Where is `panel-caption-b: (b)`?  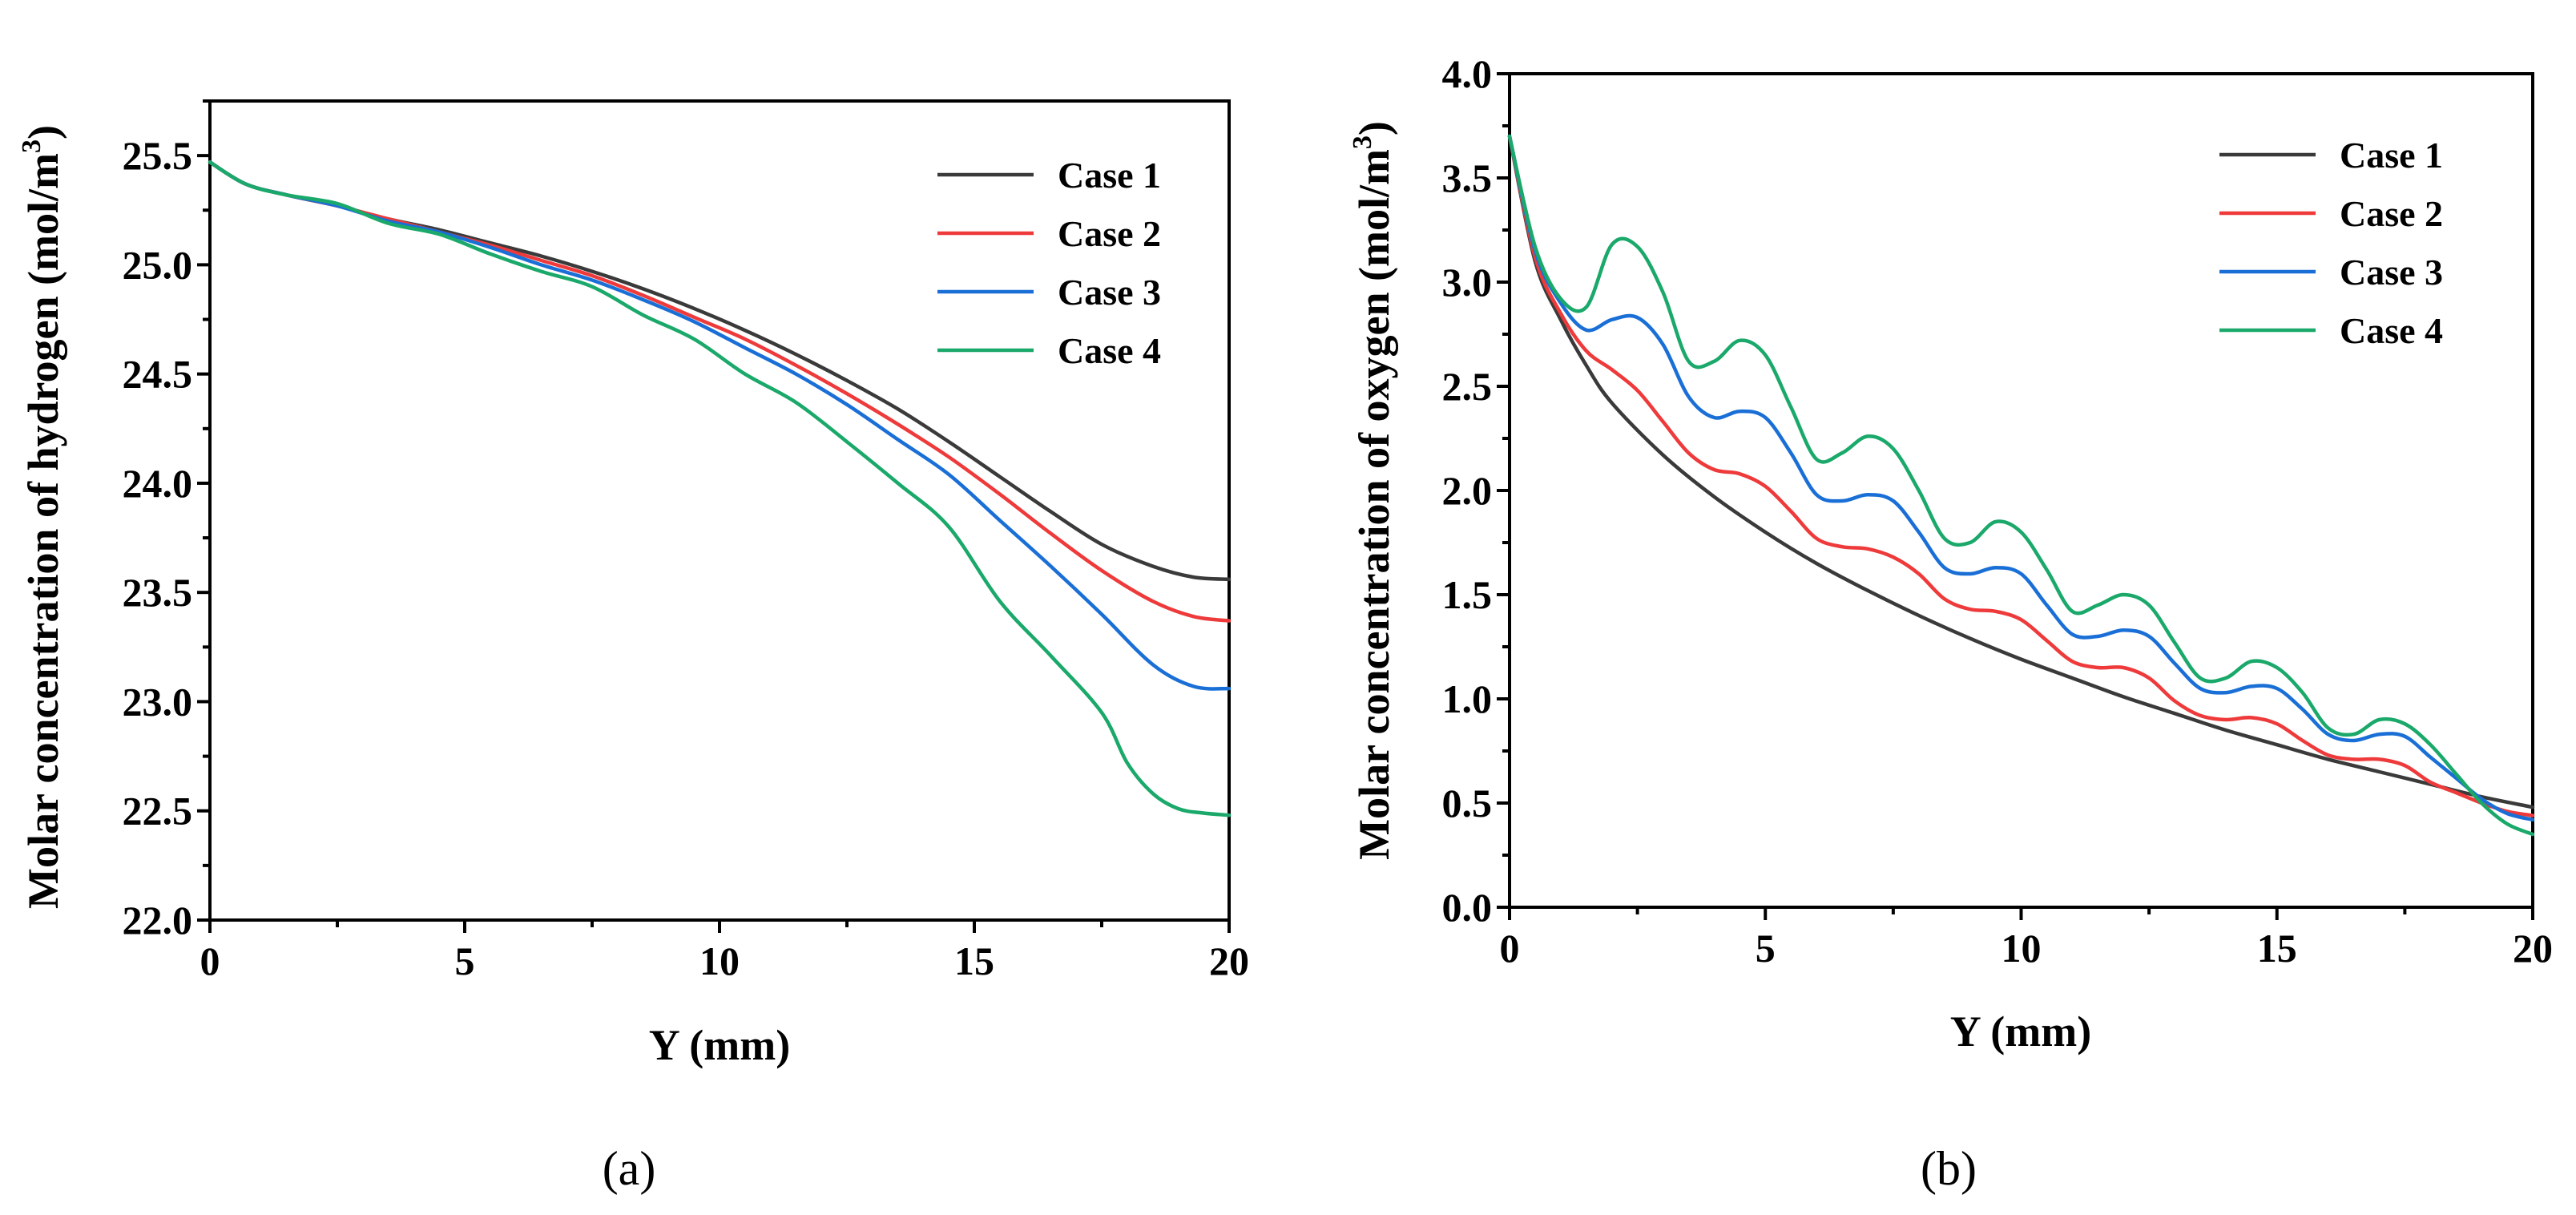 panel-caption-b: (b) is located at coordinates (1949, 1168).